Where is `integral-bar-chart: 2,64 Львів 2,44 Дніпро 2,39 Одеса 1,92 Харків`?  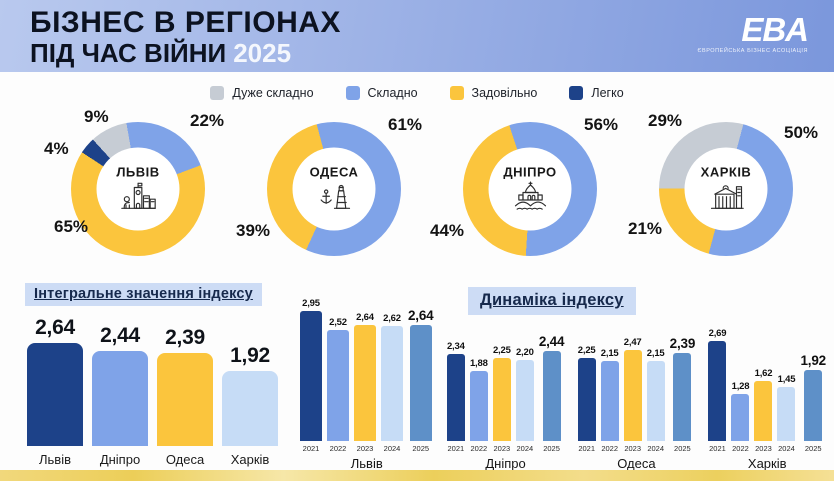 integral-bar-chart: 2,64 Львів 2,44 Дніпро 2,39 Одеса 1,92 Харків is located at coordinates (152, 391).